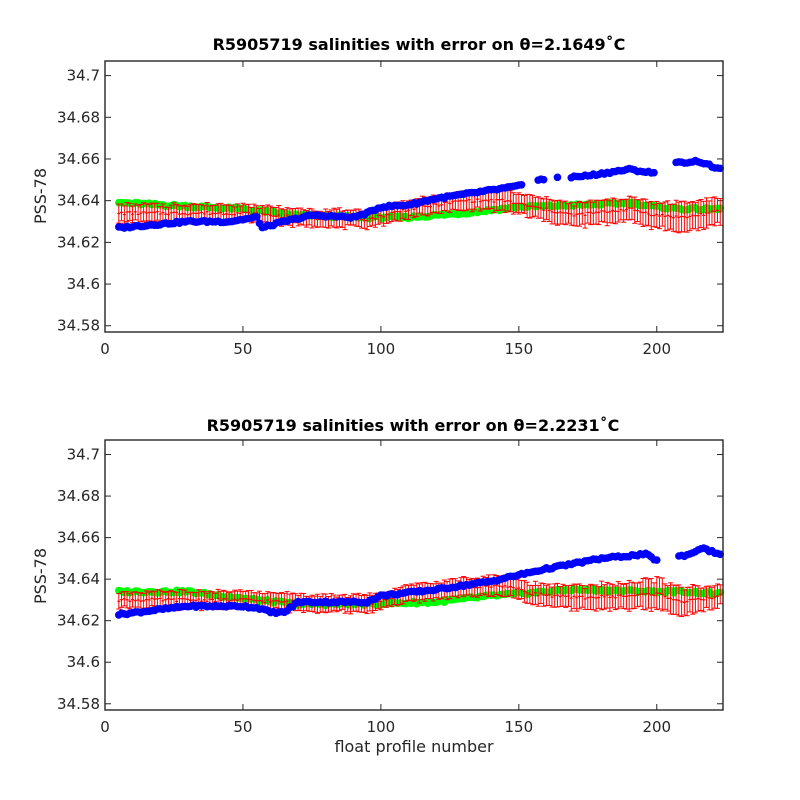 The image size is (800, 800). I want to click on x-tick-label: 50, so click(242, 727).